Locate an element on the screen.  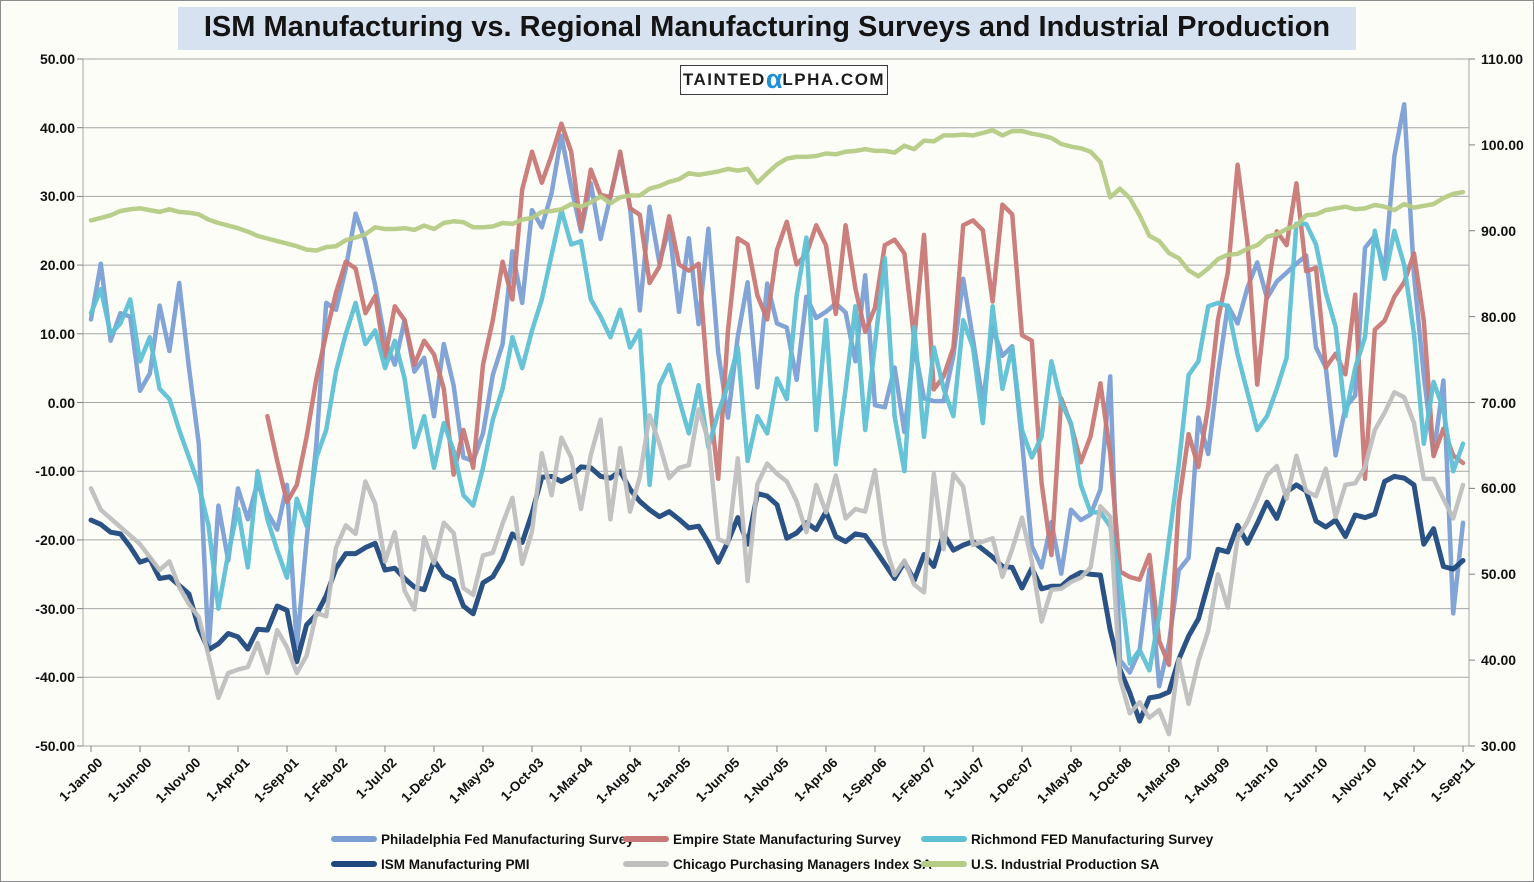
legend-swatch-chicago-pmi is located at coordinates (646, 864).